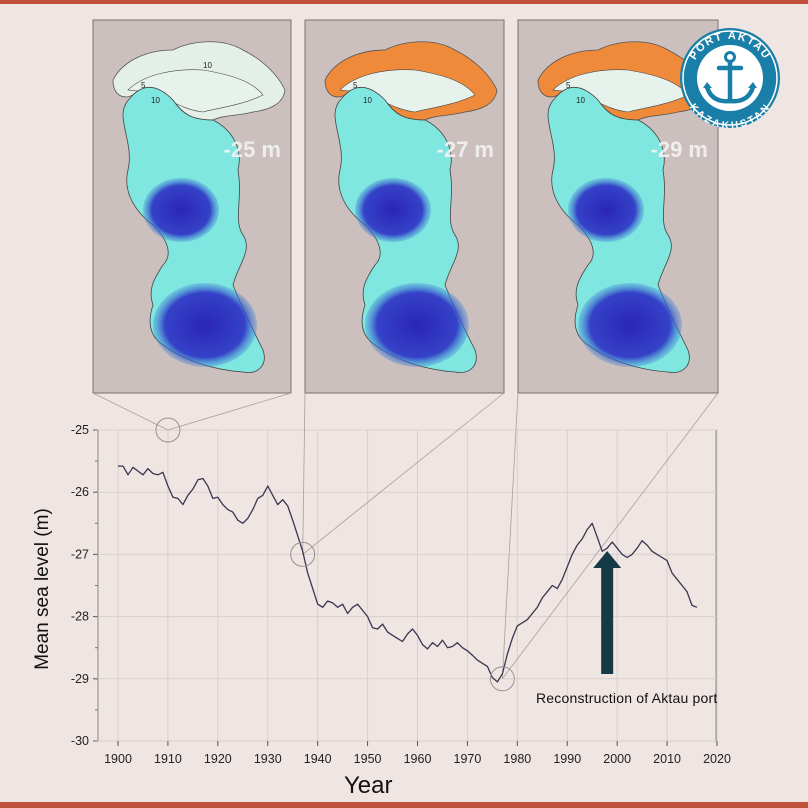  What do you see at coordinates (717, 759) in the screenshot?
I see `x-tick-label: 2020` at bounding box center [717, 759].